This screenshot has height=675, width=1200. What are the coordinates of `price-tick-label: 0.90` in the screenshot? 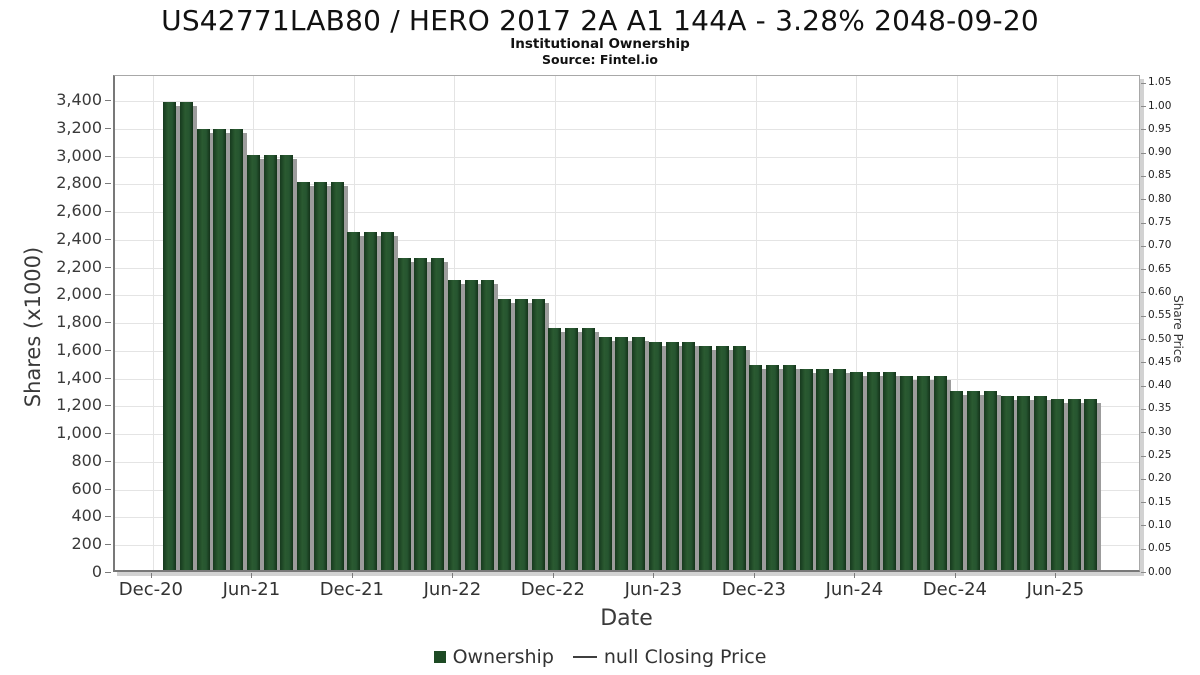 It's located at (1160, 152).